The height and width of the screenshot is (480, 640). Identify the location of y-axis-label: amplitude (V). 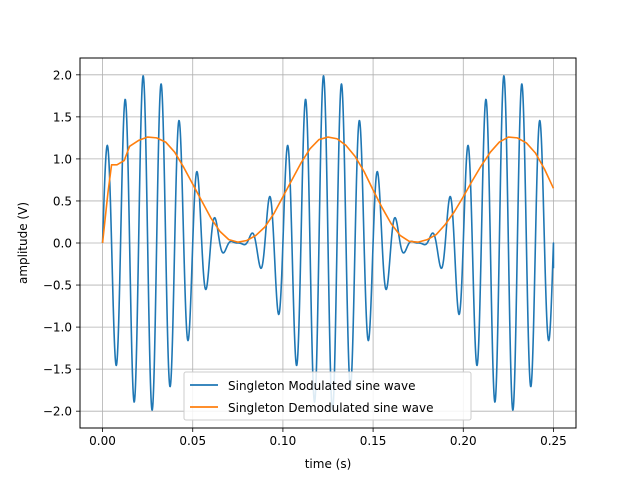
(23, 243).